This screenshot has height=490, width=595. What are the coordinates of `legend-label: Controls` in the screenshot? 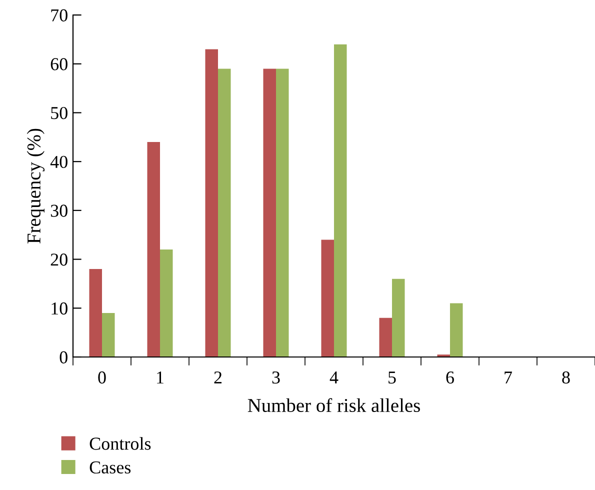 It's located at (120, 443).